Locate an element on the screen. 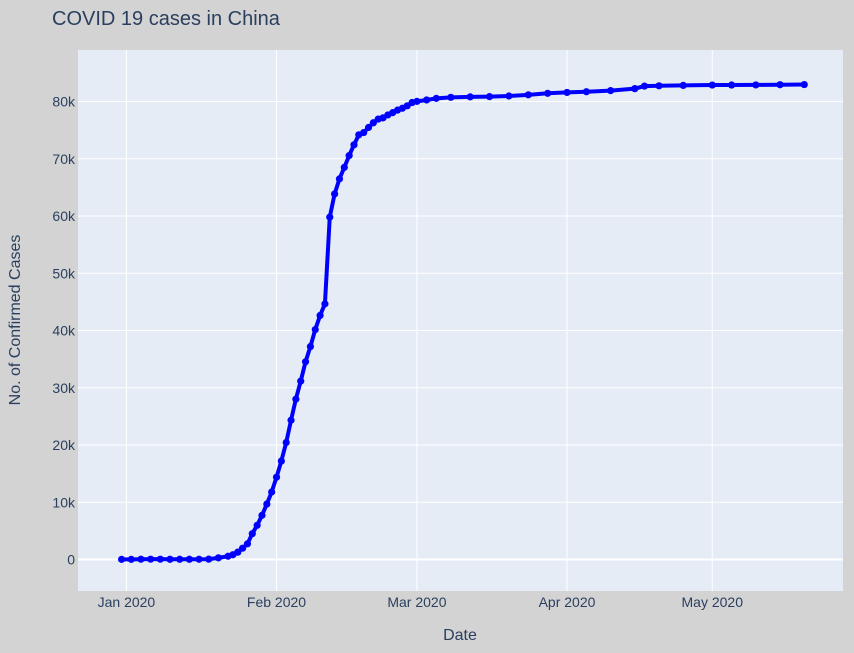 This screenshot has width=854, height=653. y-tick-label: 50k is located at coordinates (64, 273).